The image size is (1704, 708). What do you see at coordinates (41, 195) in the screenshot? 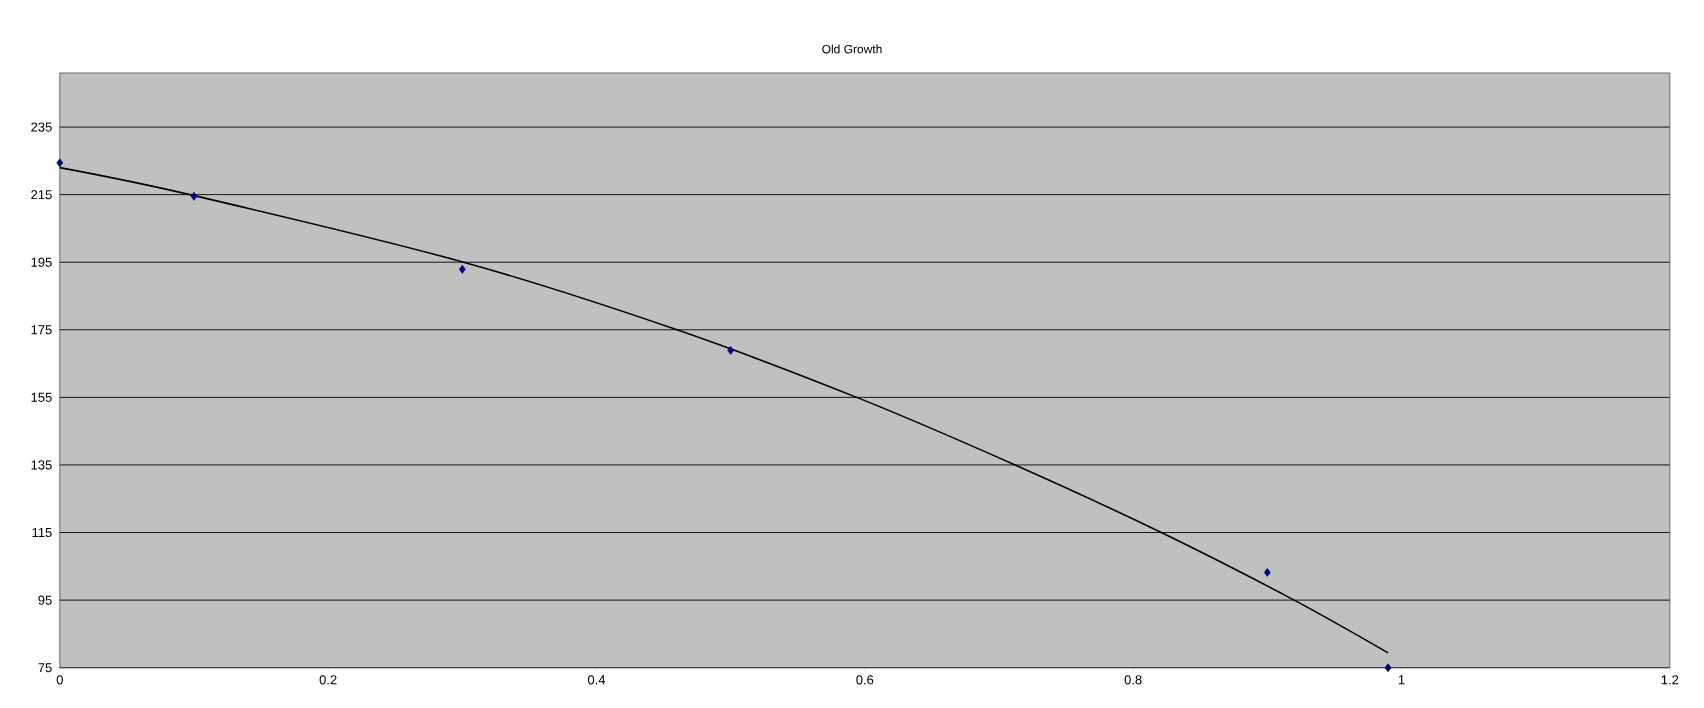
I see `y-tick-label: 215` at bounding box center [41, 195].